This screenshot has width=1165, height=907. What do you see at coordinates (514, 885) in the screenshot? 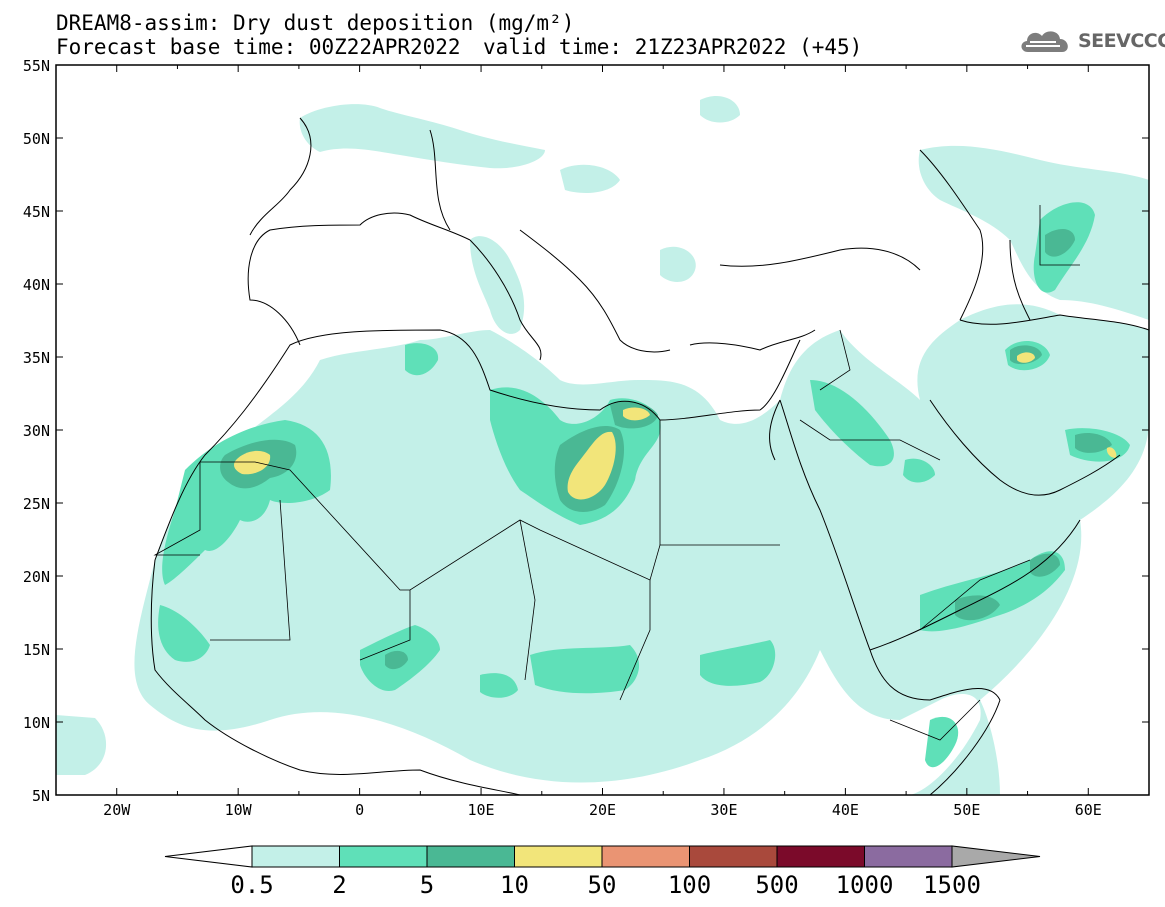
I see `colorbar-label: 10` at bounding box center [514, 885].